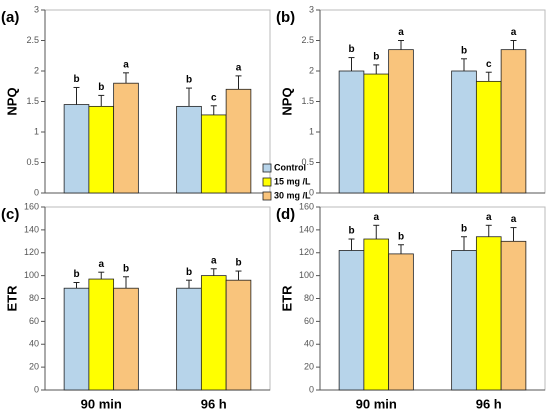 The width and height of the screenshot is (550, 416). I want to click on legend-label: Control, so click(290, 167).